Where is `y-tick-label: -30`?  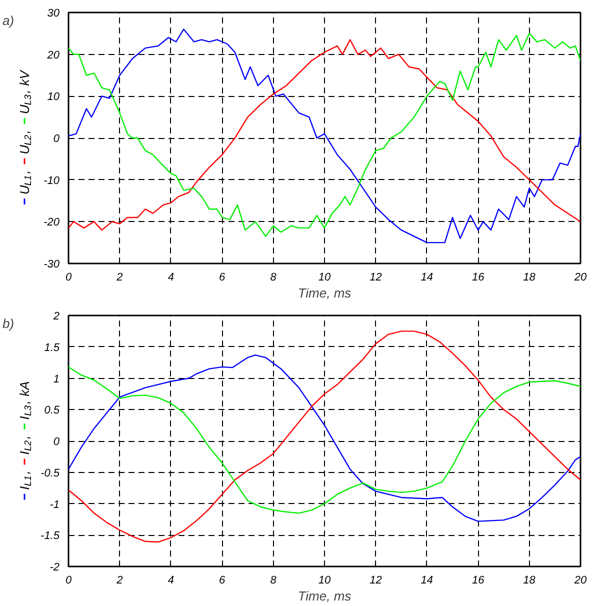
y-tick-label: -30 is located at coordinates (52, 264).